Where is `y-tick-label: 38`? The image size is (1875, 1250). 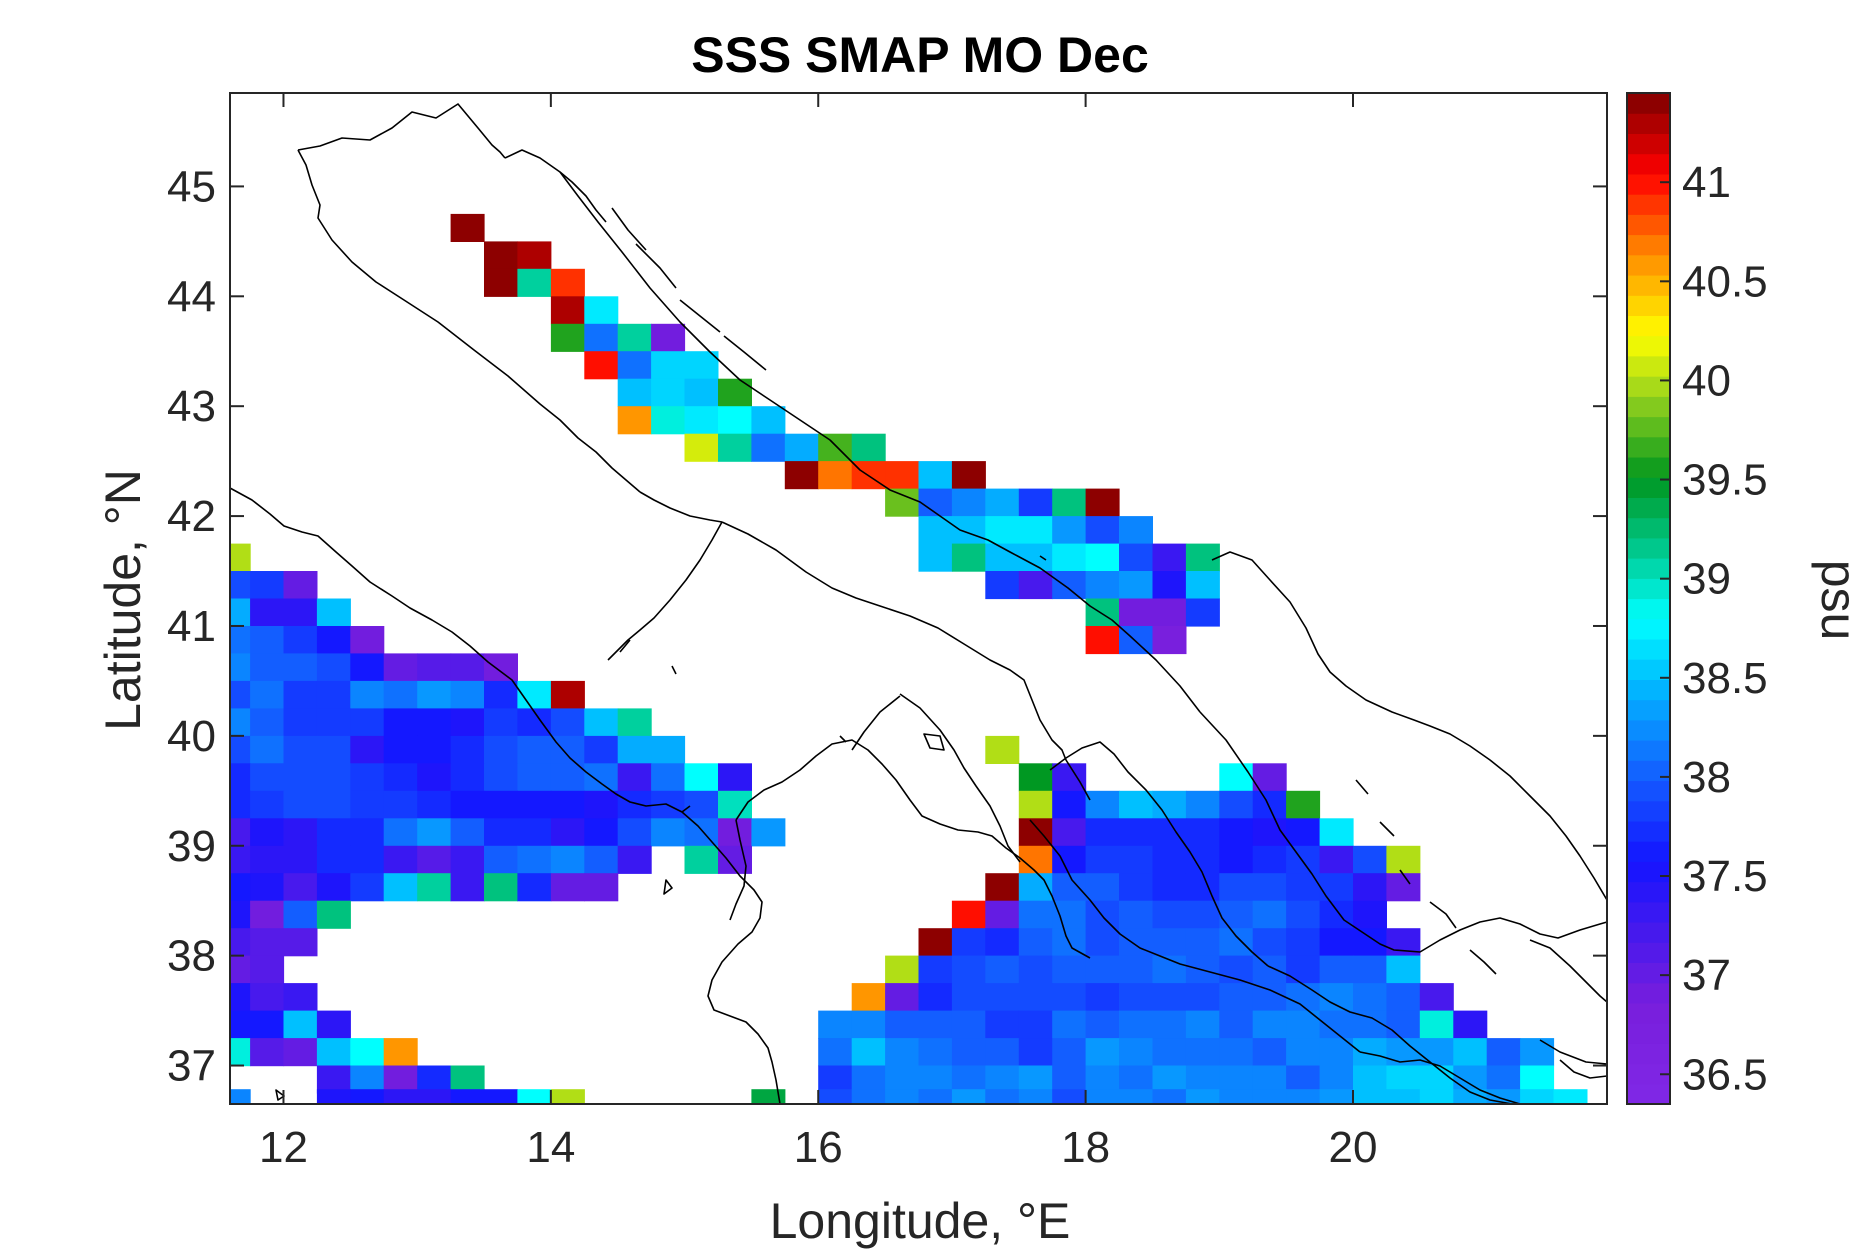 y-tick-label: 38 is located at coordinates (191, 956).